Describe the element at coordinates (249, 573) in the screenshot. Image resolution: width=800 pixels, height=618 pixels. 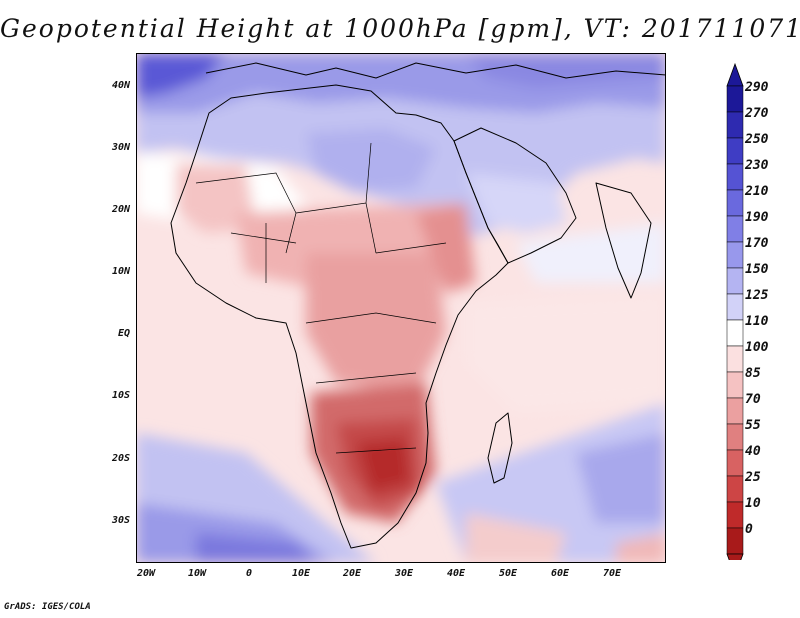
I see `lon-label-0: 0` at that location.